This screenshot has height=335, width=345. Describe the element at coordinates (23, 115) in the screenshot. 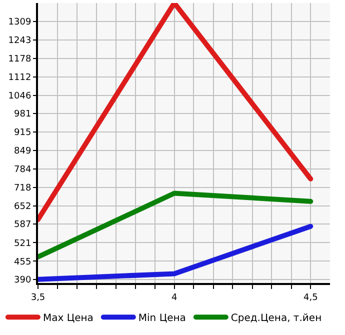

I see `y-tick-label: 981` at that location.